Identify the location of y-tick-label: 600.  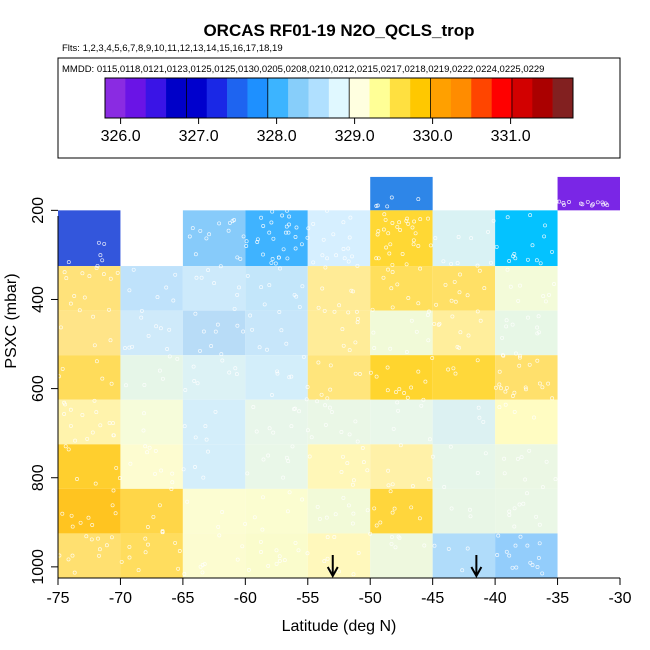
(38, 388).